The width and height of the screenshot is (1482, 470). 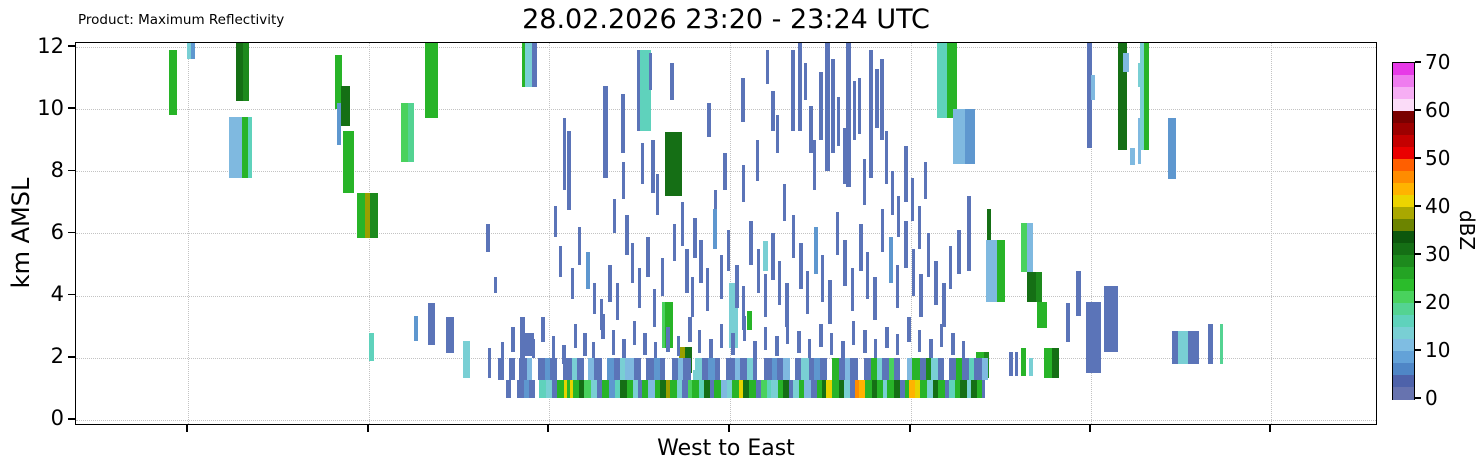 I want to click on y-axis-tick, so click(x=71, y=294).